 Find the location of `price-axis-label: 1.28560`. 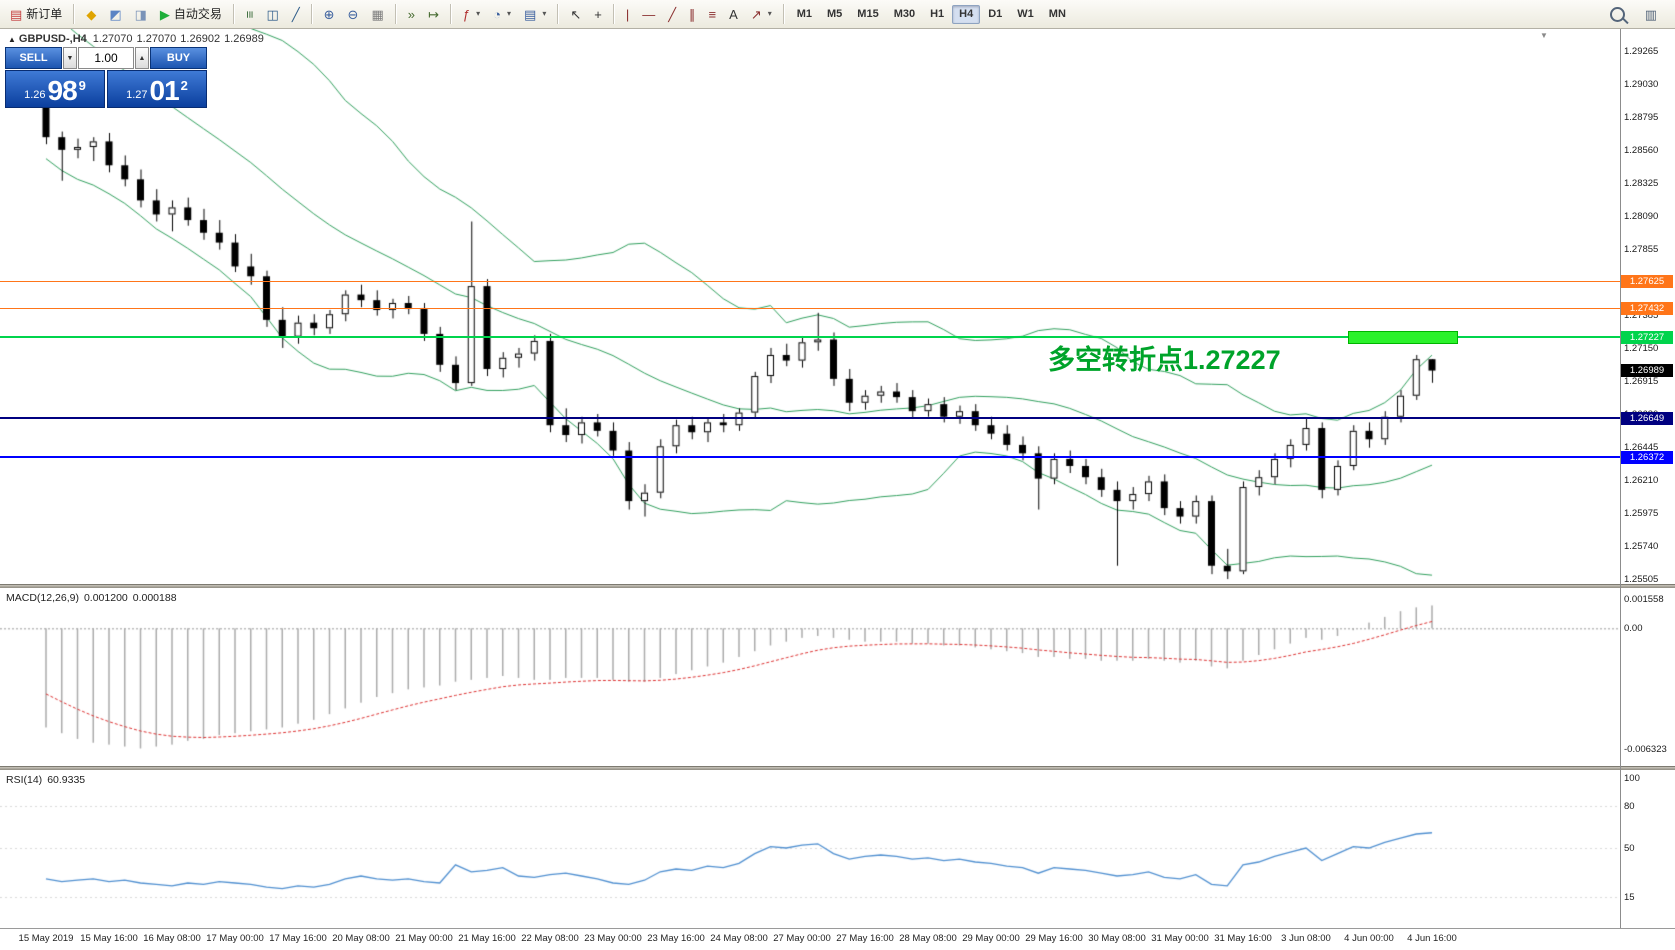

price-axis-label: 1.28560 is located at coordinates (1641, 150).